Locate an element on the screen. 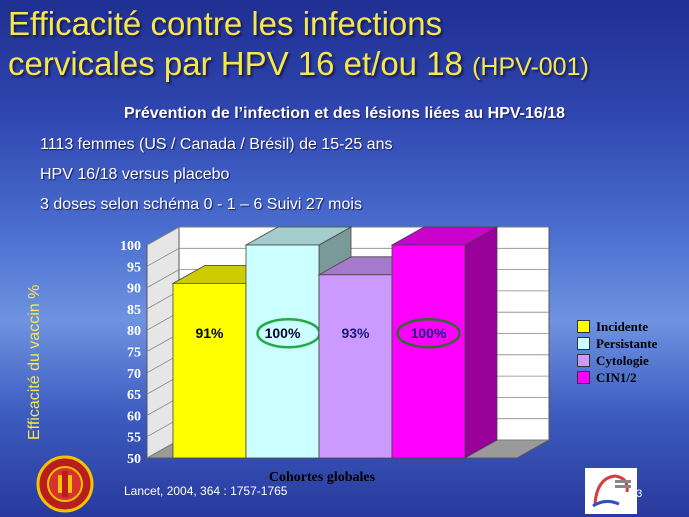 This screenshot has width=689, height=517. study-code: (HPV-001) is located at coordinates (530, 67).